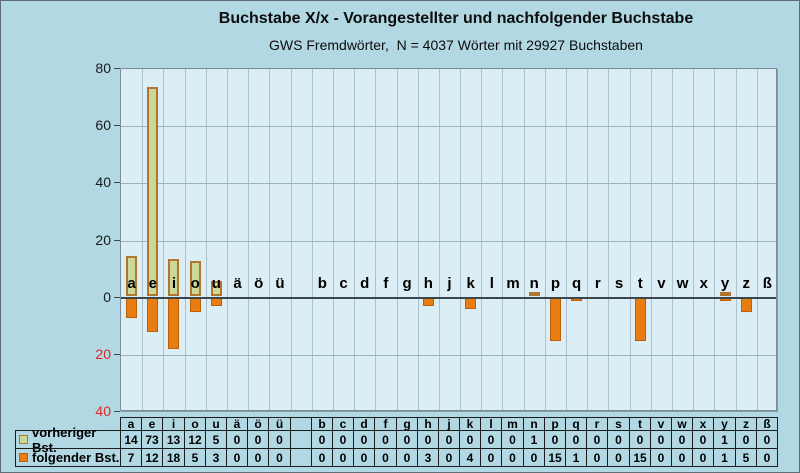  What do you see at coordinates (322, 424) in the screenshot?
I see `table-header-cell: b` at bounding box center [322, 424].